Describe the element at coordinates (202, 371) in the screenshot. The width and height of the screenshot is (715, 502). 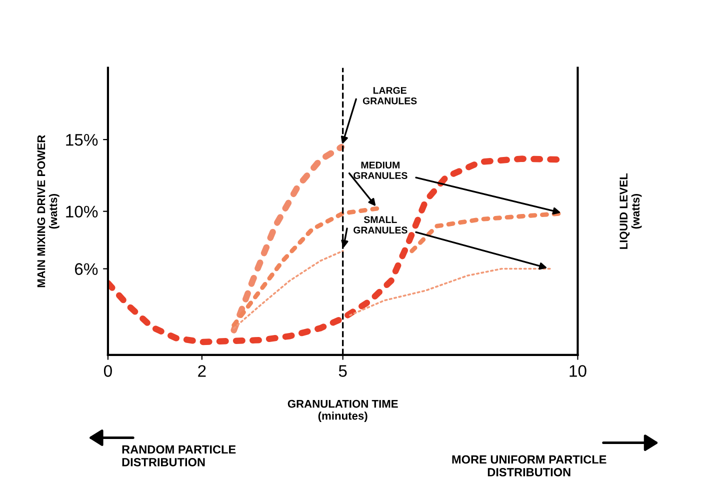
I see `x-tick-label: 2` at that location.